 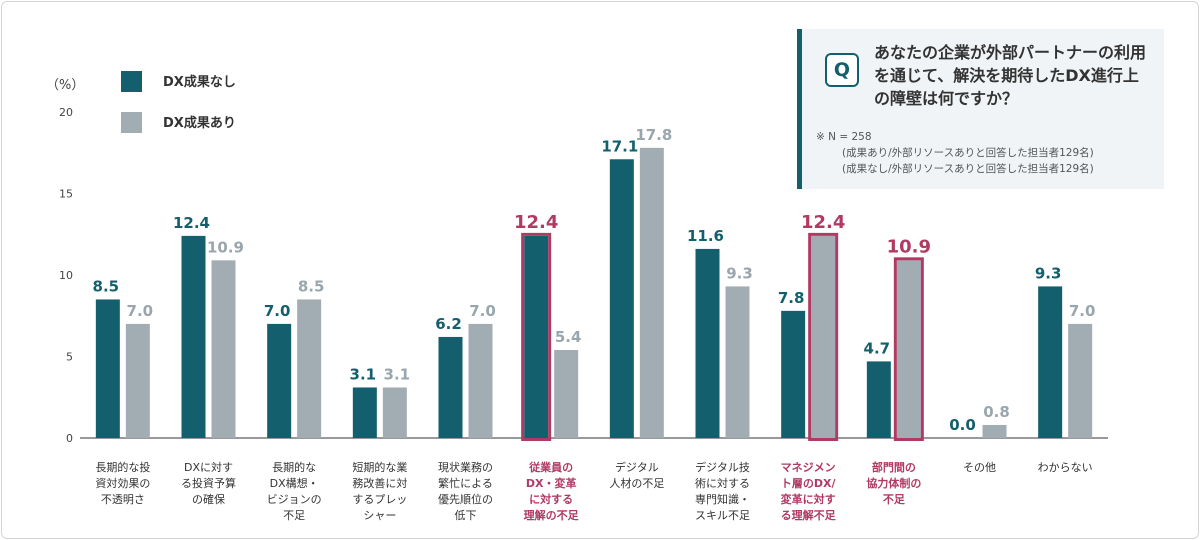 I want to click on data-label-3-0: 3.1, so click(x=363, y=374).